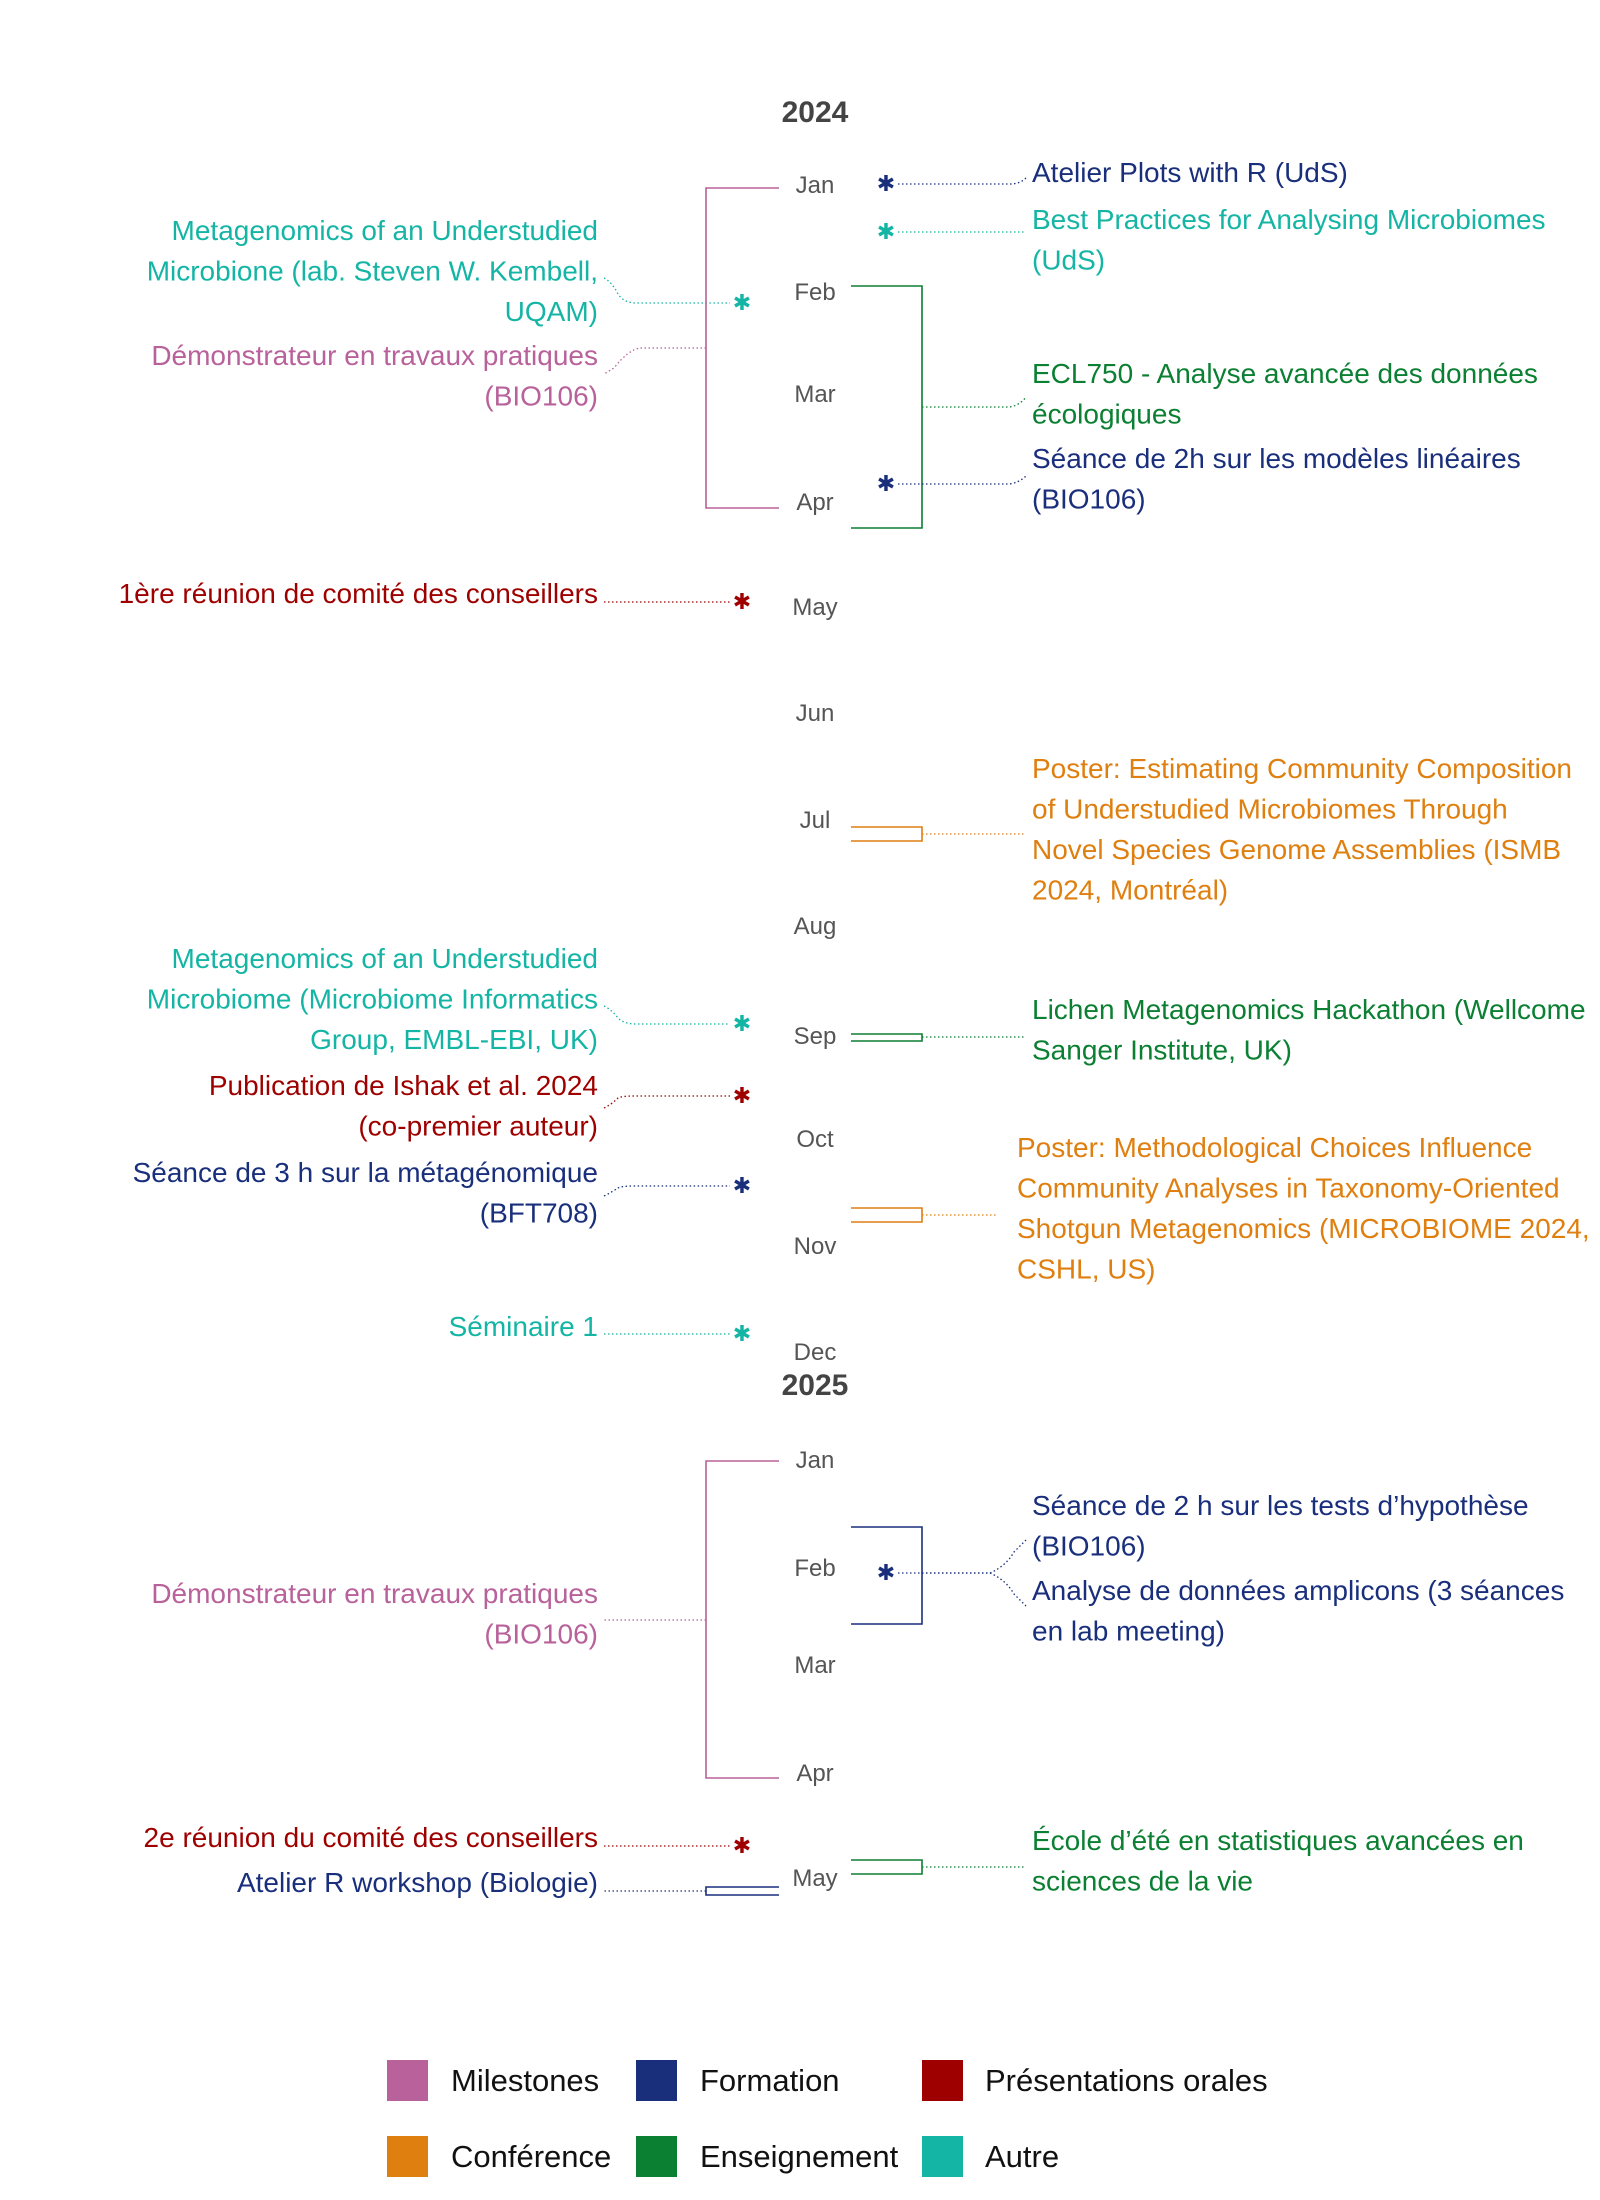 This screenshot has width=1600, height=2200. I want to click on event-label-line: (BFT708), so click(539, 1213).